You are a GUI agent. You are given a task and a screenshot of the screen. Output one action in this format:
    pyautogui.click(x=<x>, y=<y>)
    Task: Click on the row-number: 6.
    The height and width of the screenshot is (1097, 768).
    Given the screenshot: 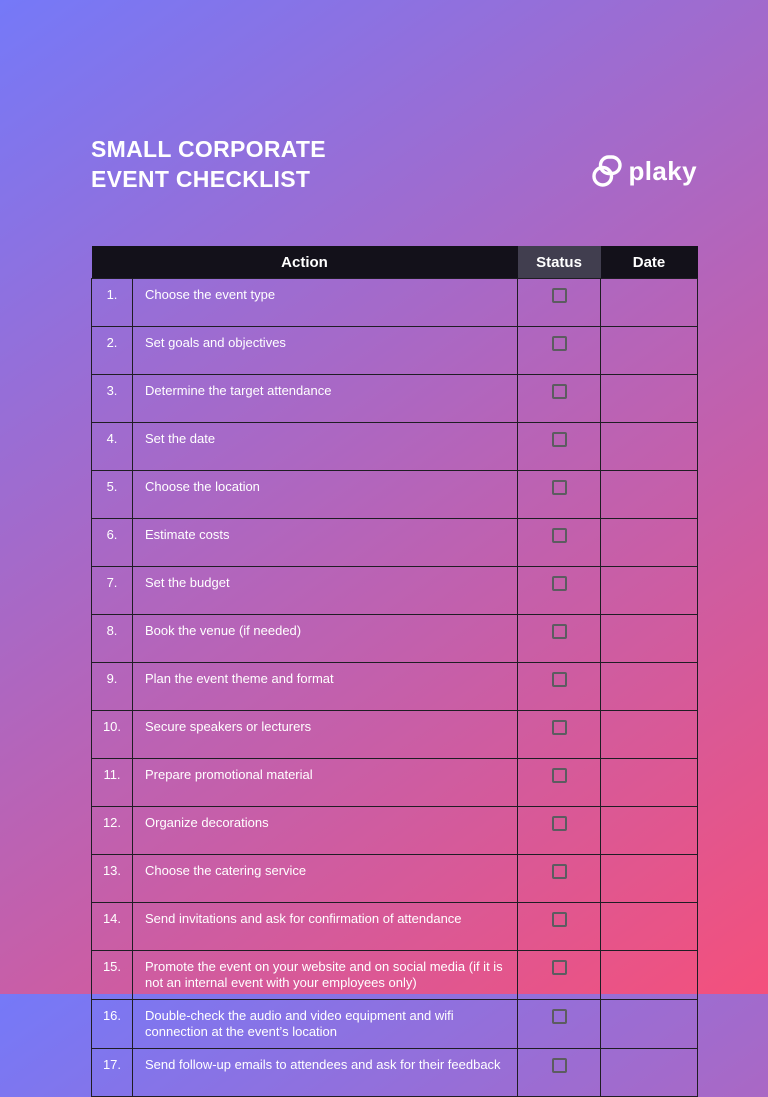 What is the action you would take?
    pyautogui.click(x=112, y=542)
    